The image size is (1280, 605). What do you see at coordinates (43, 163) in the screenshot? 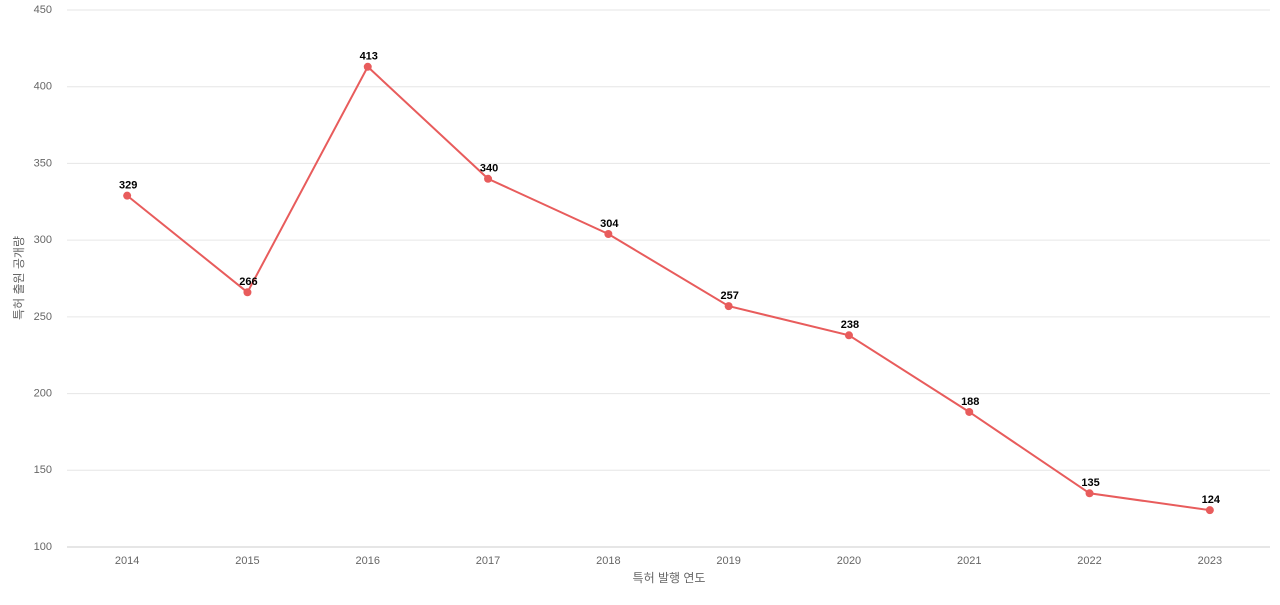
I see `y-tick-label: 350` at bounding box center [43, 163].